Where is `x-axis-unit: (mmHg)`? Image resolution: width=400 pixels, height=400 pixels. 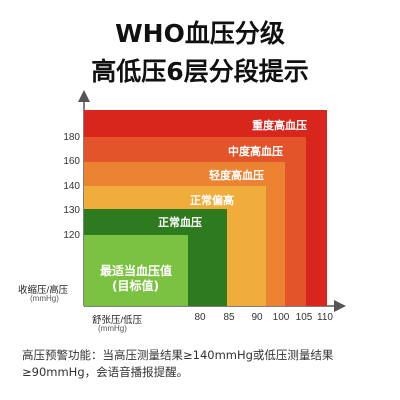
x-axis-unit: (mmHg) is located at coordinates (112, 328).